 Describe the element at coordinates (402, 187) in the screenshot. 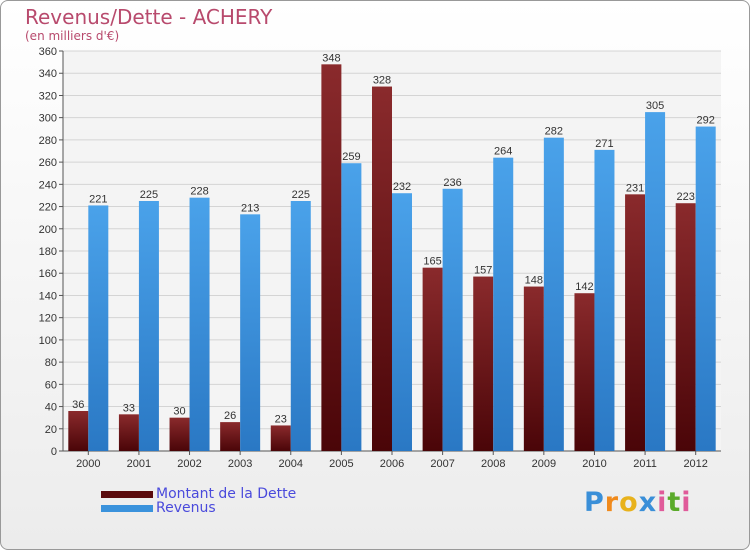

I see `data-label-revenus: 232` at that location.